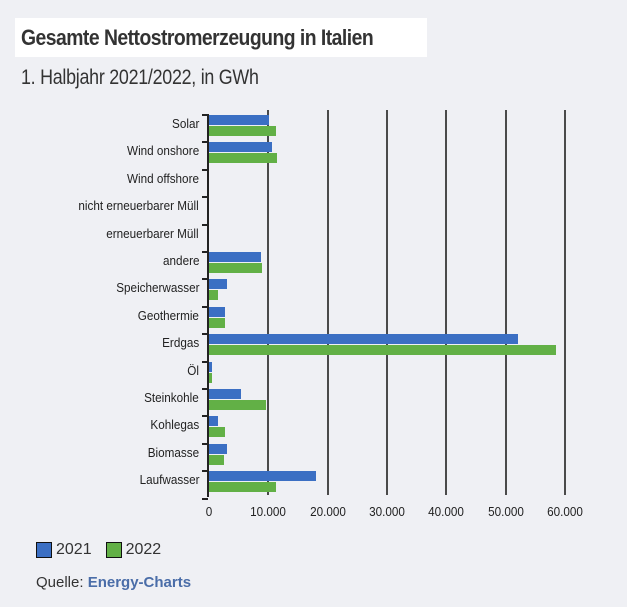 The image size is (627, 607). Describe the element at coordinates (180, 260) in the screenshot. I see `category-label: andere` at that location.